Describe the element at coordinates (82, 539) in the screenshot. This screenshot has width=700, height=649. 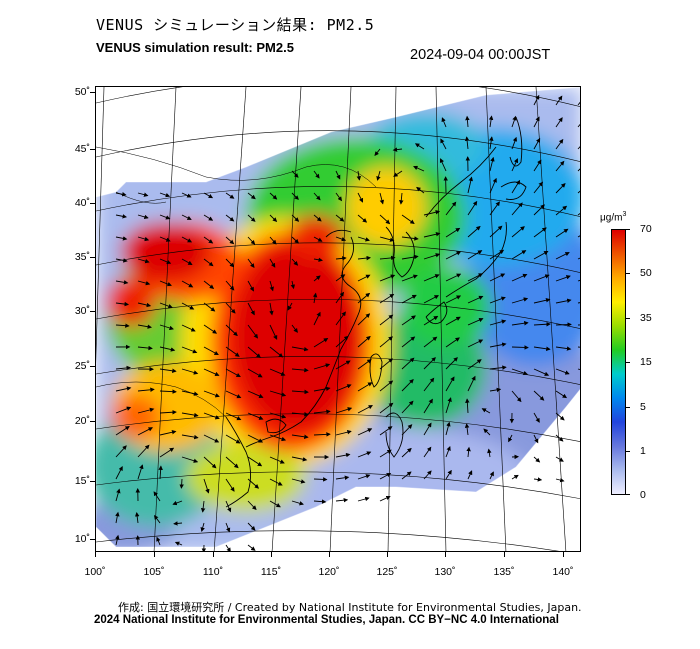
I see `lat-label-10: 10˚` at that location.